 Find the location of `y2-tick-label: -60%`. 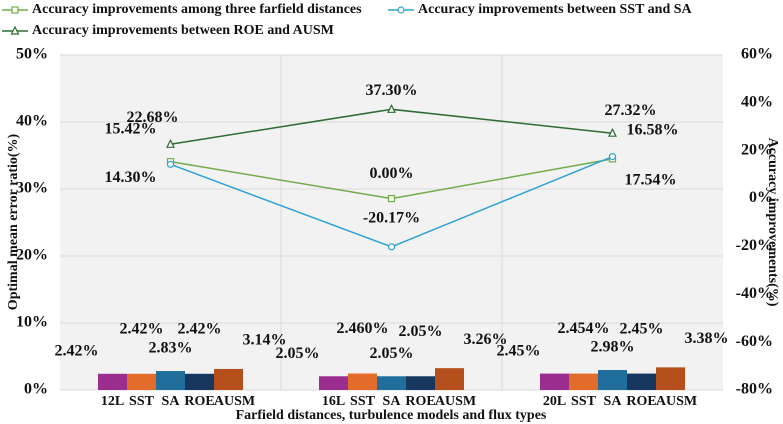

y2-tick-label: -60% is located at coordinates (754, 341).